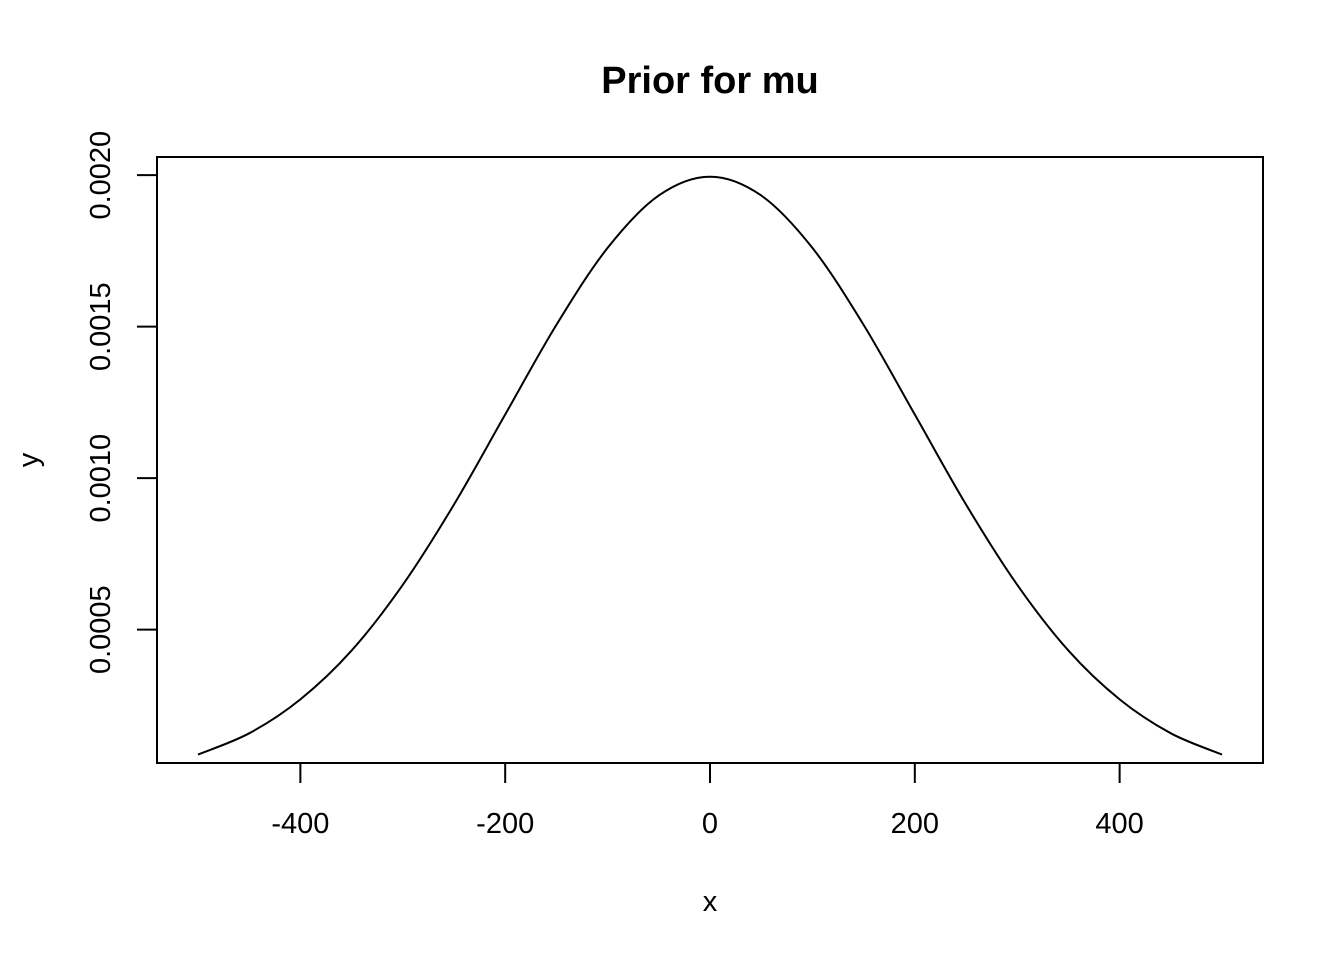 This screenshot has height=960, width=1344. What do you see at coordinates (505, 824) in the screenshot?
I see `x-tick-label: -200` at bounding box center [505, 824].